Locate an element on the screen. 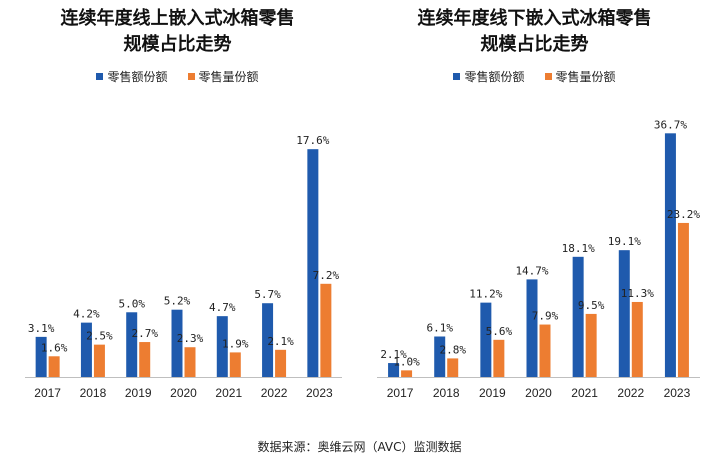 The width and height of the screenshot is (719, 457). data-label: 7.9% is located at coordinates (545, 316).